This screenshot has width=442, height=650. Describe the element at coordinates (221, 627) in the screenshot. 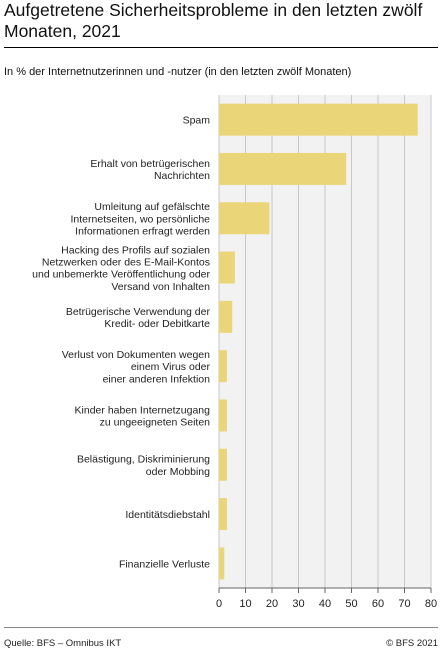

I see `footer-rule` at that location.